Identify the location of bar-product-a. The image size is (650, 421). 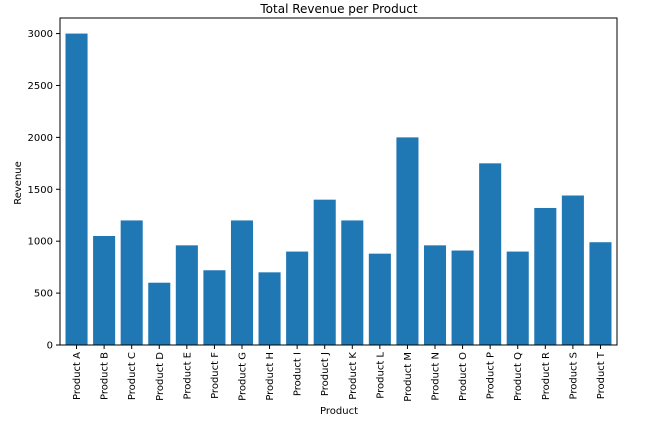
(76, 189).